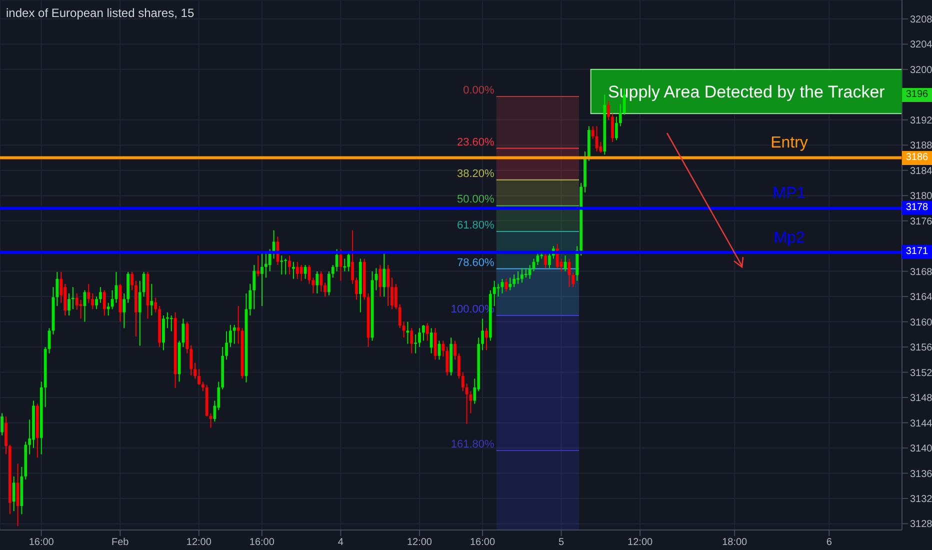  Describe the element at coordinates (747, 92) in the screenshot. I see `band-label: Supply Area Detected by the Tracker` at that location.